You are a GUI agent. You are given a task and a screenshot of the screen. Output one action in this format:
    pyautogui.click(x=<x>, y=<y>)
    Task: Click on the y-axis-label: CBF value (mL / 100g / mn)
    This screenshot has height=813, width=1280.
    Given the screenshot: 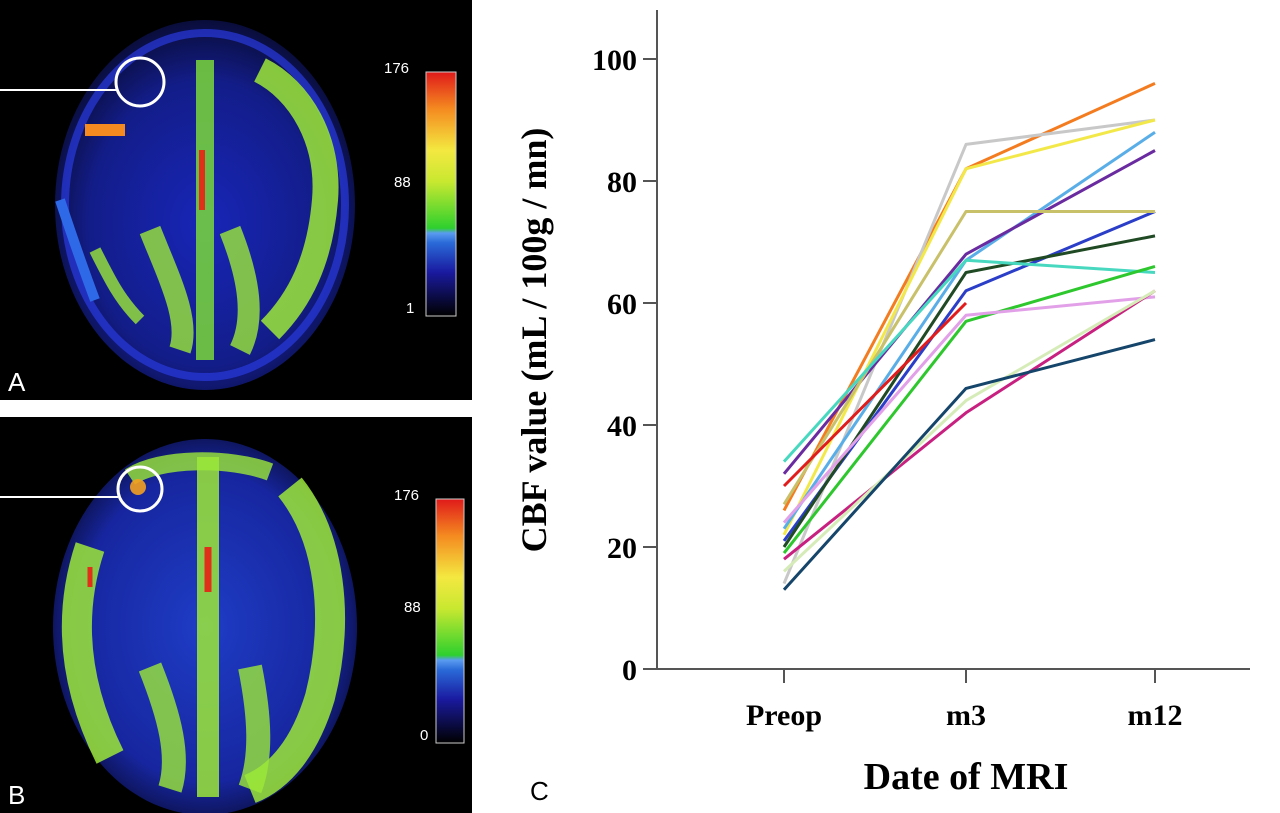 What is the action you would take?
    pyautogui.click(x=534, y=340)
    